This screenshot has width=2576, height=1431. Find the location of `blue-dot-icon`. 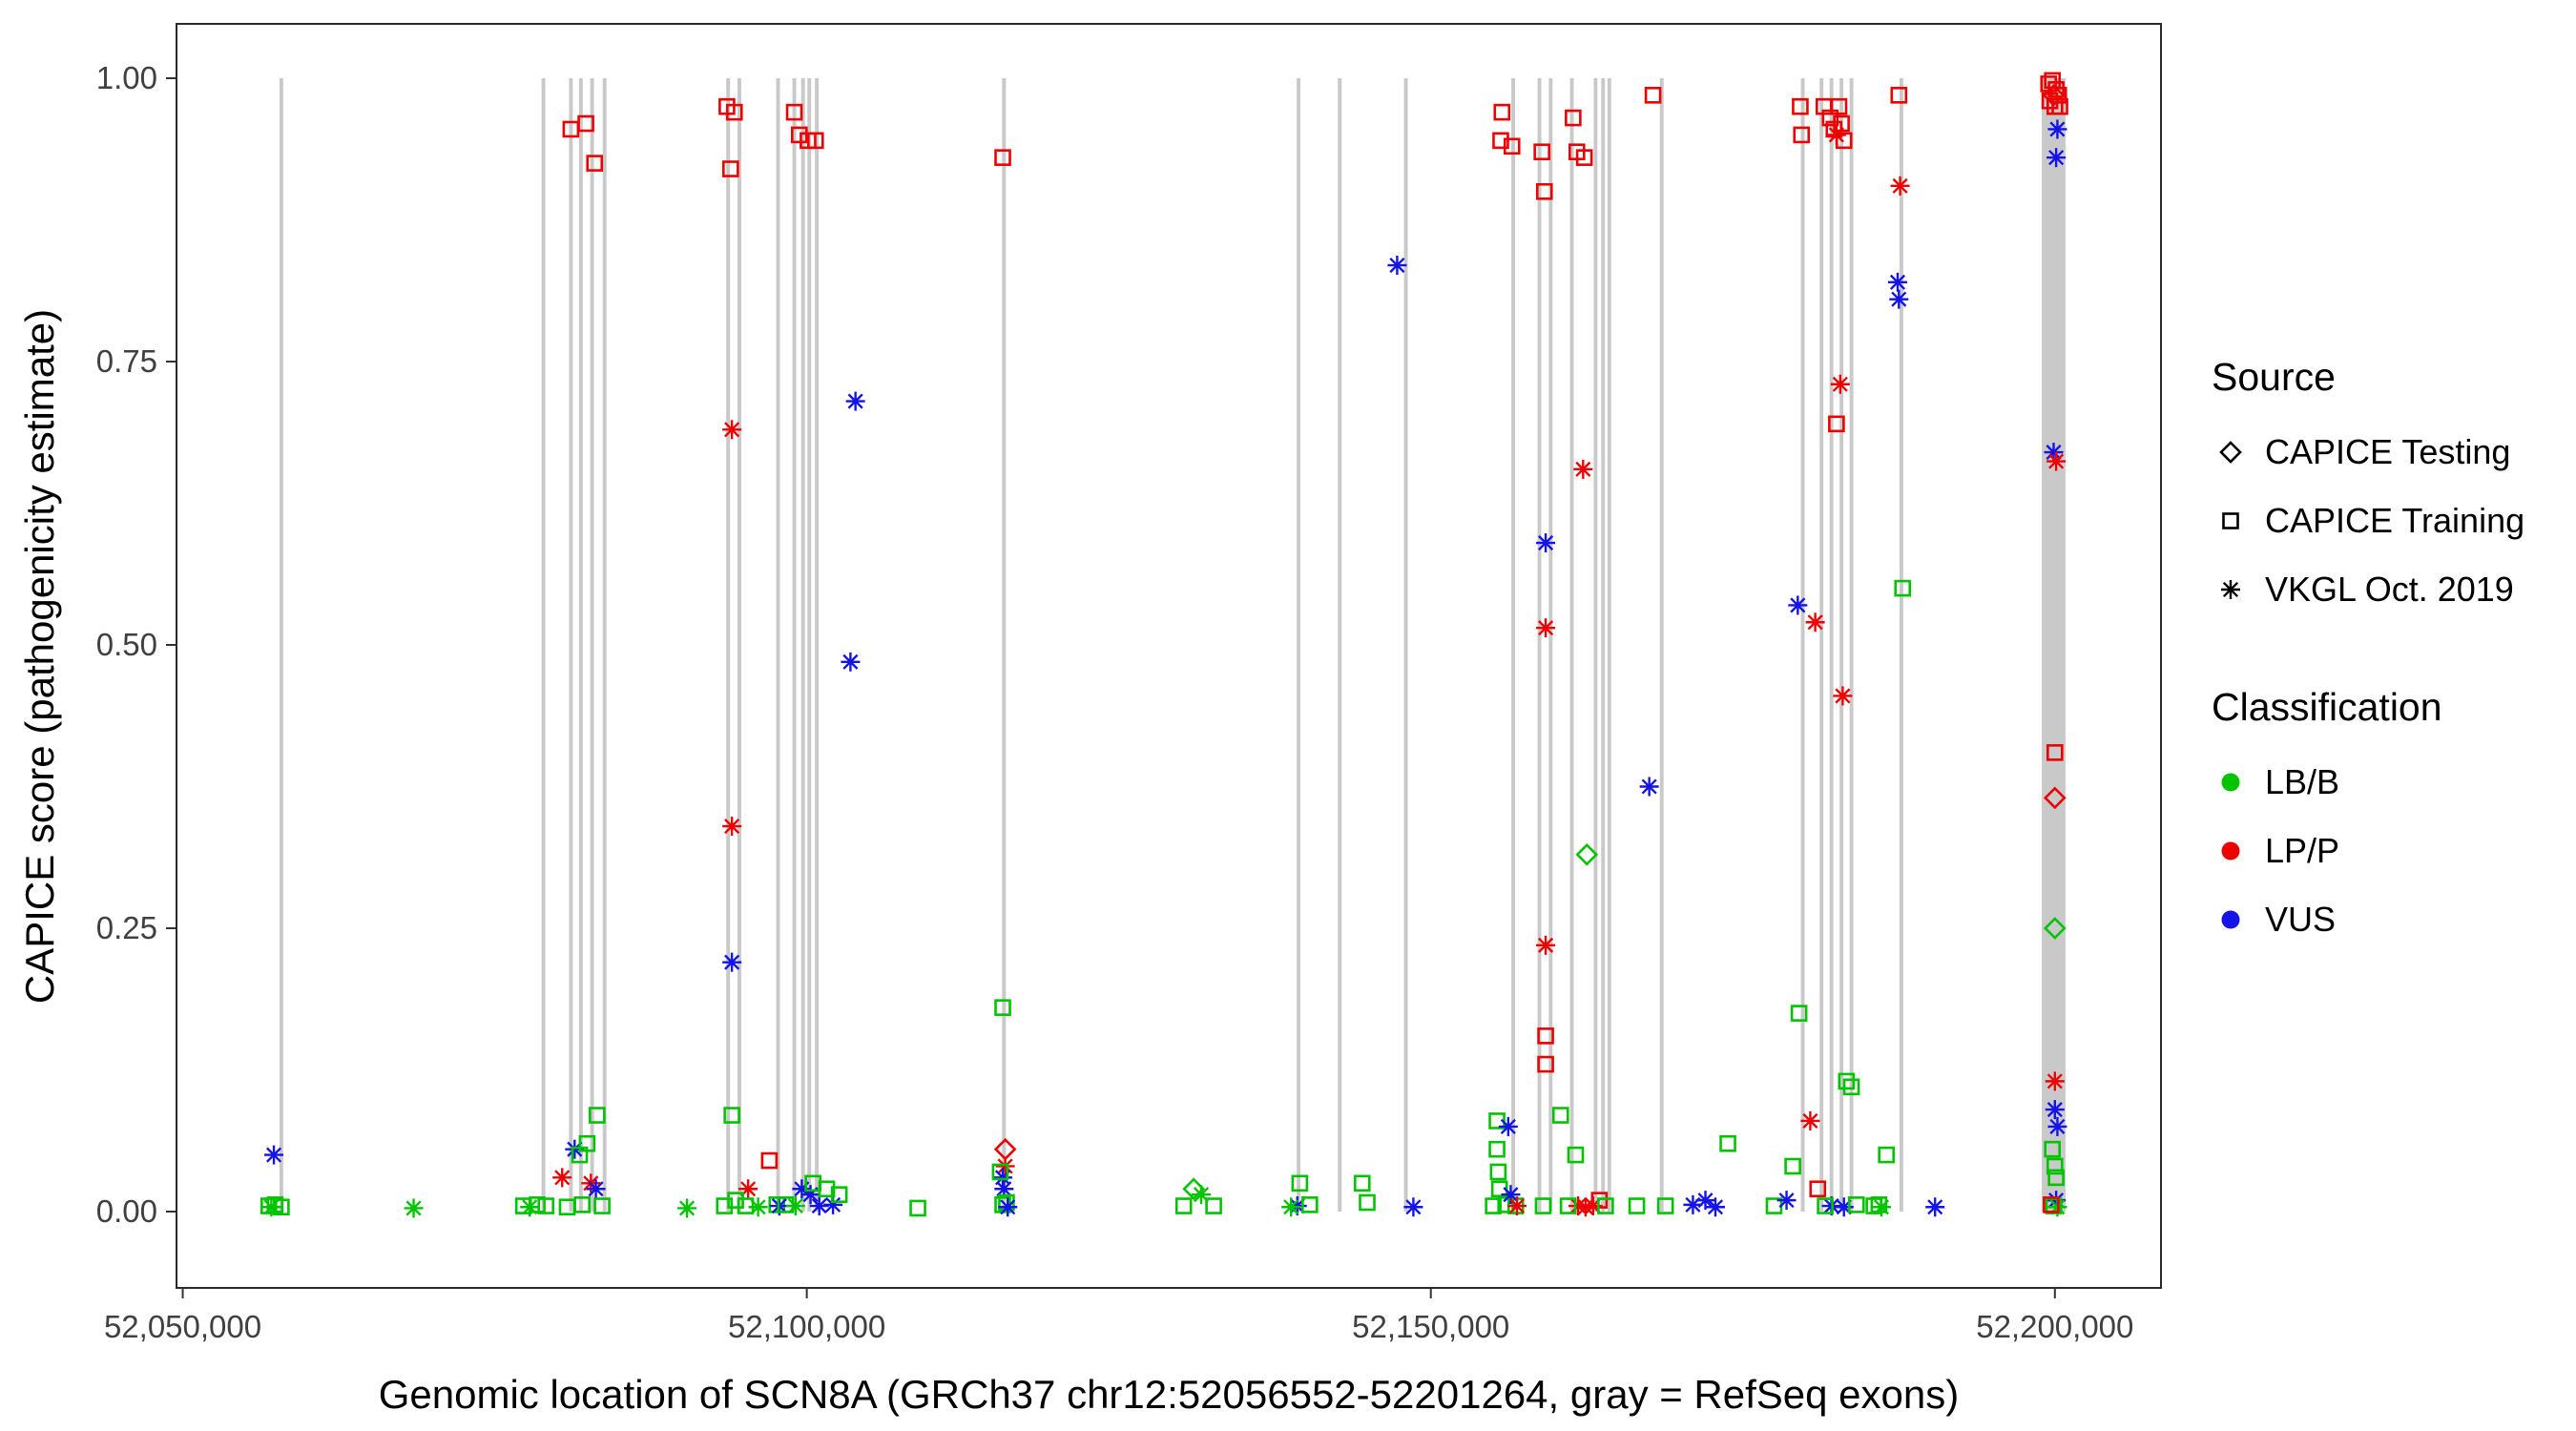

blue-dot-icon is located at coordinates (2230, 919).